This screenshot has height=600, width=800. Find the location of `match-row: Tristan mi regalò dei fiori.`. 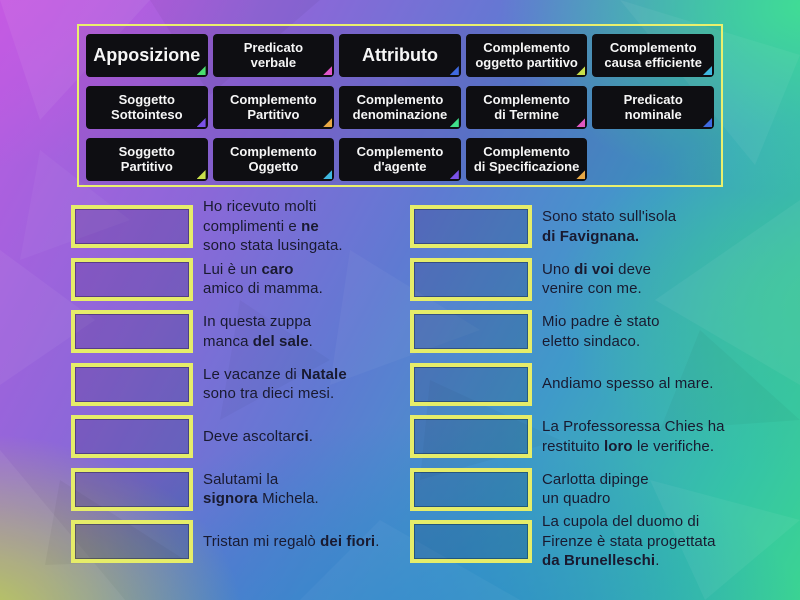

match-row: Tristan mi regalò dei fiori. is located at coordinates (225, 541).